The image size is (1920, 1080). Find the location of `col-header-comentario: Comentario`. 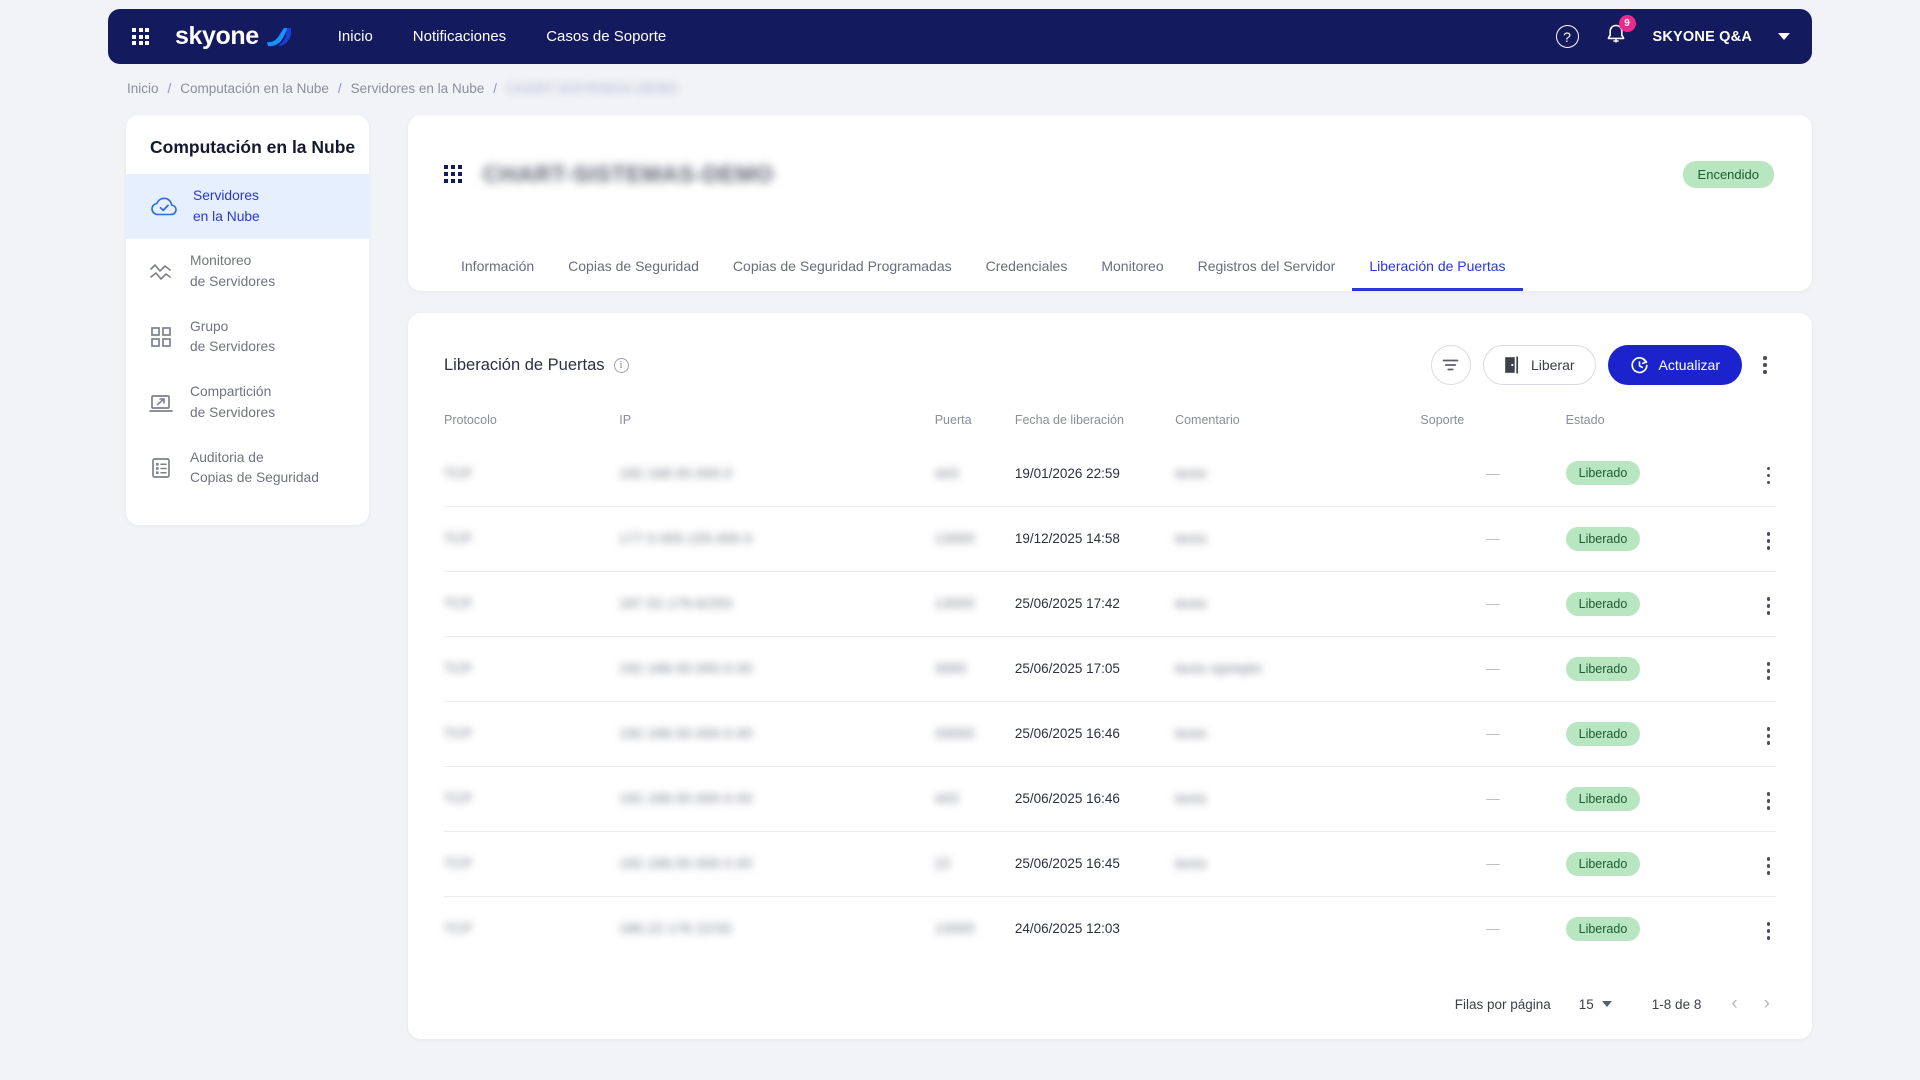

col-header-comentario: Comentario is located at coordinates (1207, 420).